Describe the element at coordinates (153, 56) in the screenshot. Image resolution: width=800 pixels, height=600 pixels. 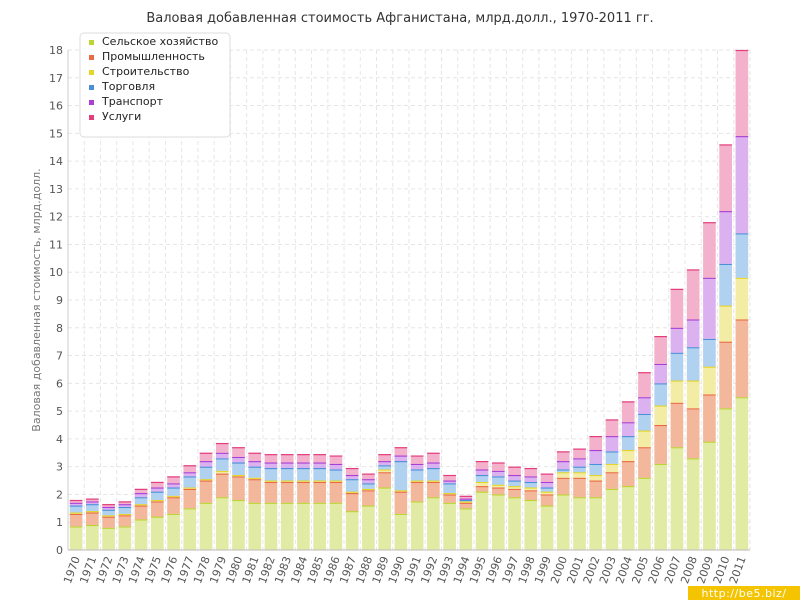
I see `legend-label: Промышленность` at that location.